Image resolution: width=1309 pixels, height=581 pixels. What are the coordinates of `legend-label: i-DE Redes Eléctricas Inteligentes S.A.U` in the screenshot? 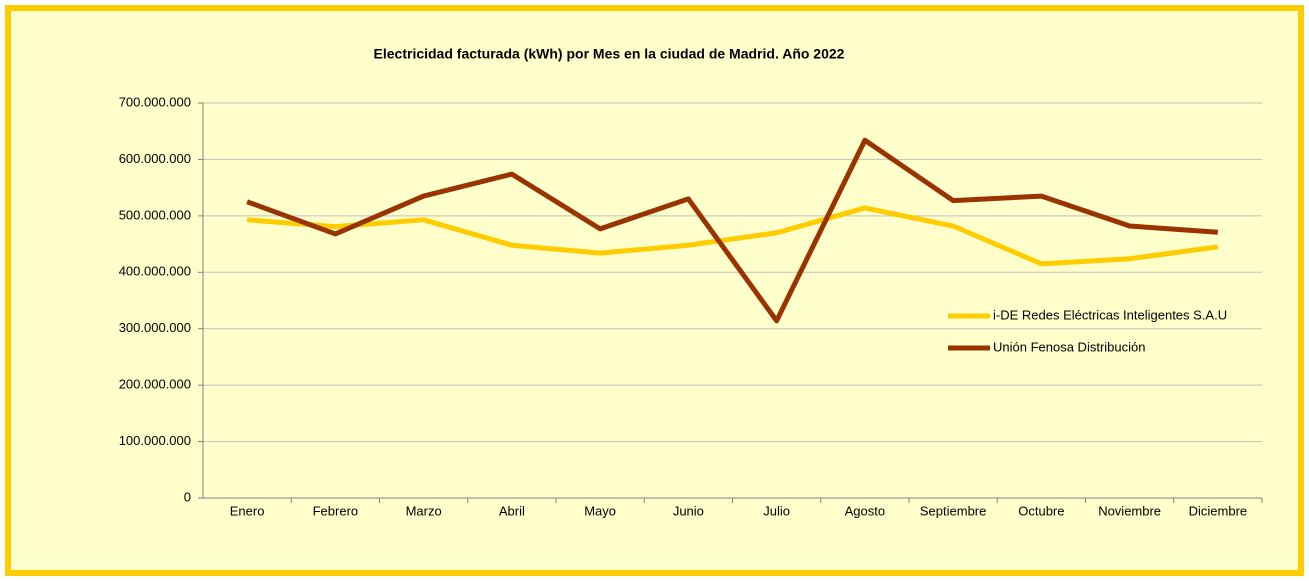 It's located at (1110, 314).